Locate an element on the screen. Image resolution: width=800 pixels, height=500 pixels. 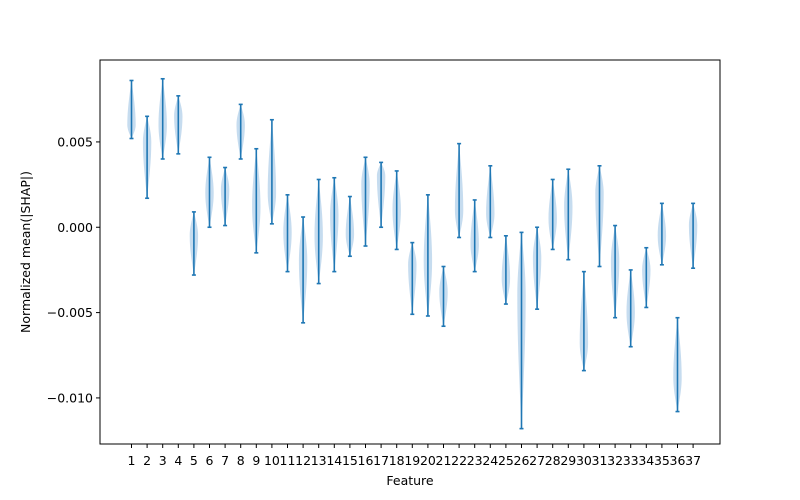
x-tick-label: 32 is located at coordinates (615, 460).